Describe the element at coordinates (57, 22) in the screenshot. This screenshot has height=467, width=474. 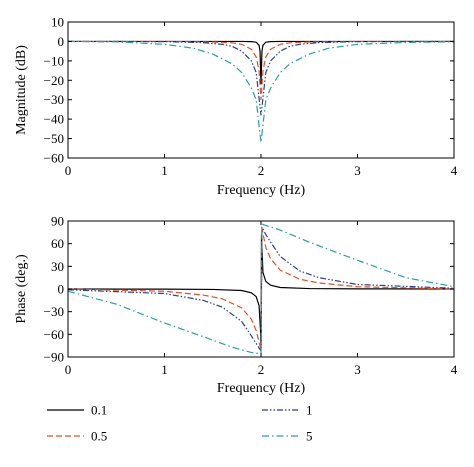
I see `magnitude-ytick-label: 10` at that location.